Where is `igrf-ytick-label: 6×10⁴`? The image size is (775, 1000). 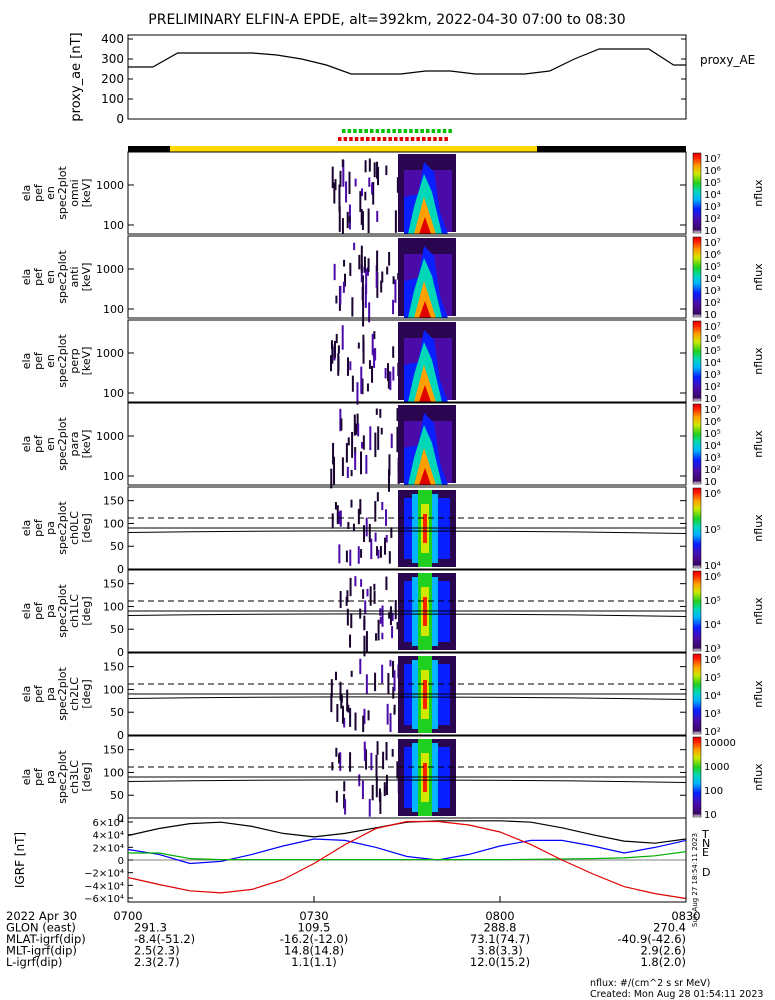 igrf-ytick-label: 6×10⁴ is located at coordinates (108, 823).